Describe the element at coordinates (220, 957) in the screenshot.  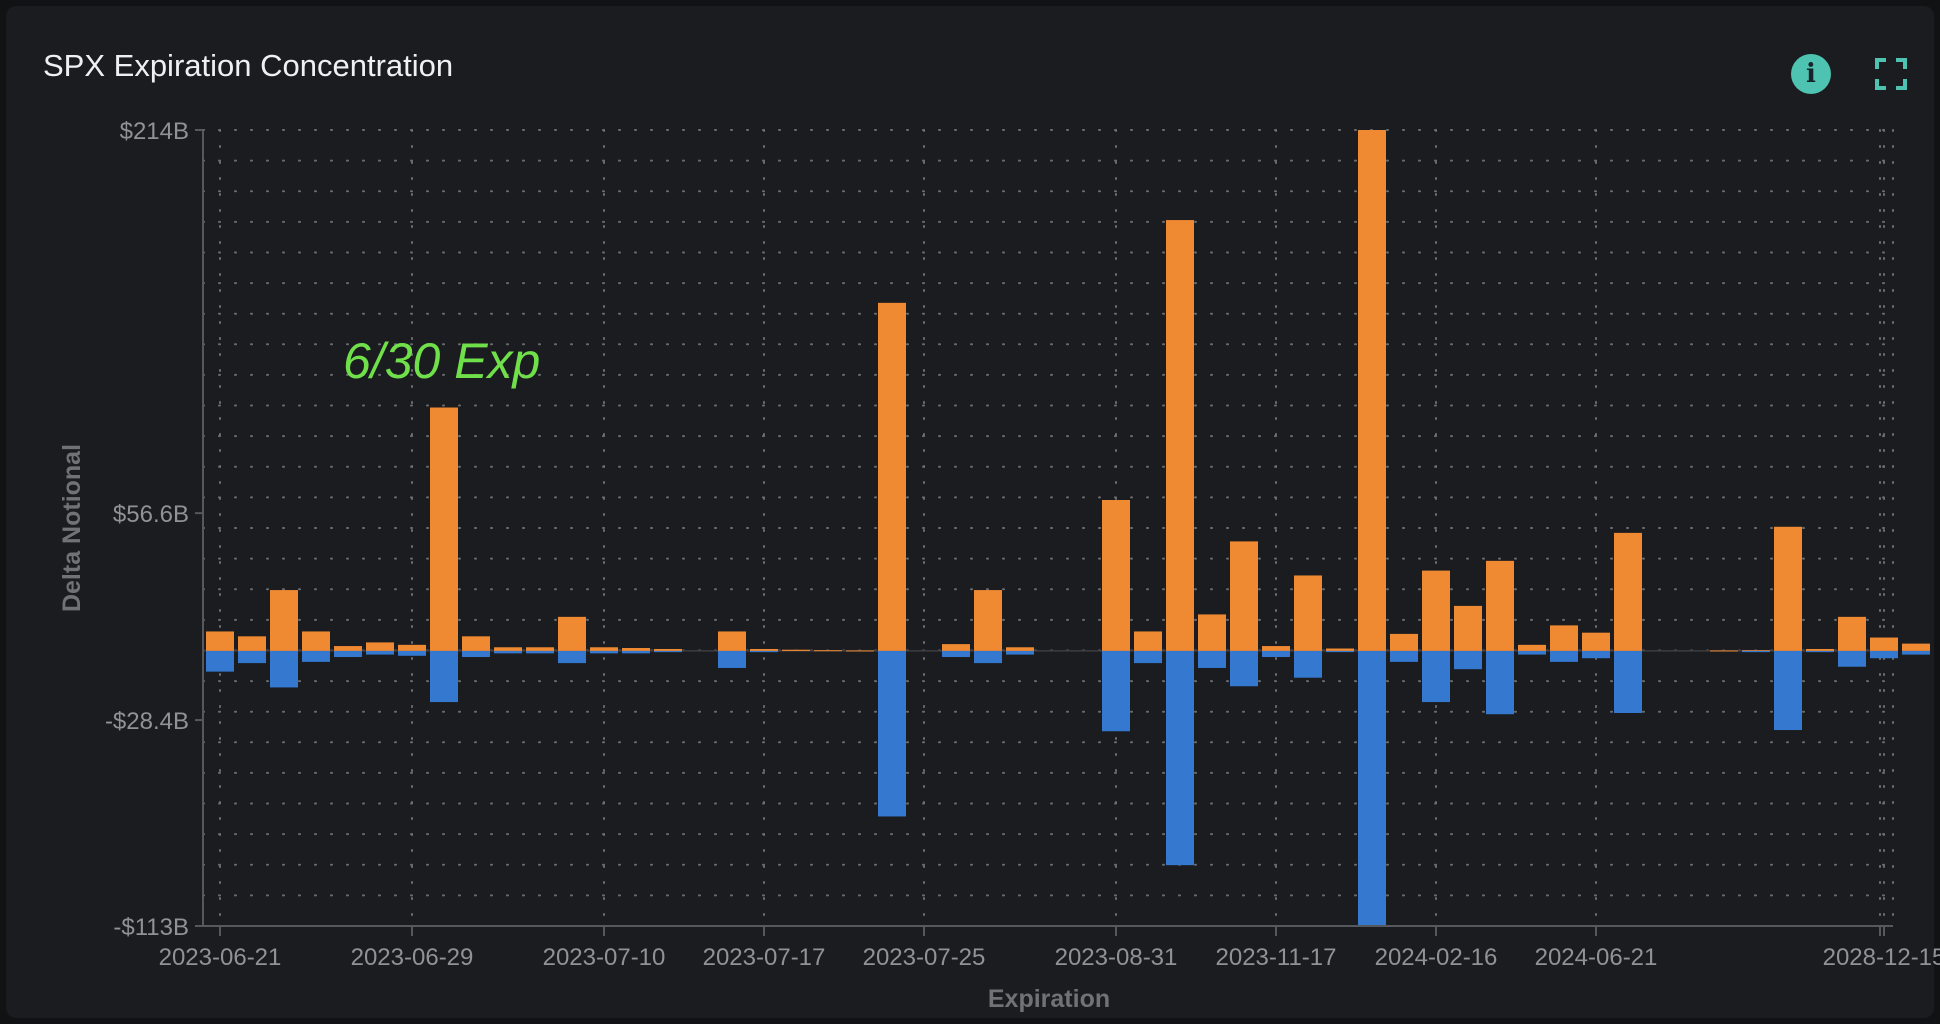
I see `x-tick-label: 2023-06-21` at that location.